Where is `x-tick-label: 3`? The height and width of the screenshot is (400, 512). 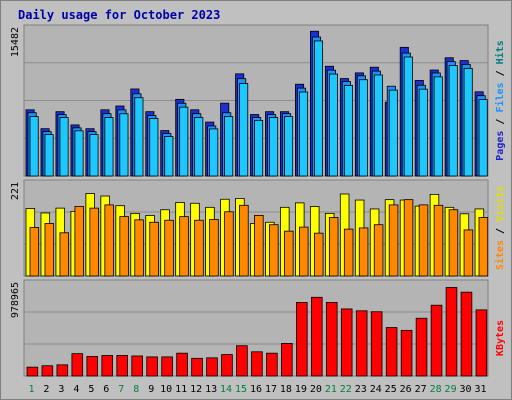 x-tick-label: 3 is located at coordinates (61, 389).